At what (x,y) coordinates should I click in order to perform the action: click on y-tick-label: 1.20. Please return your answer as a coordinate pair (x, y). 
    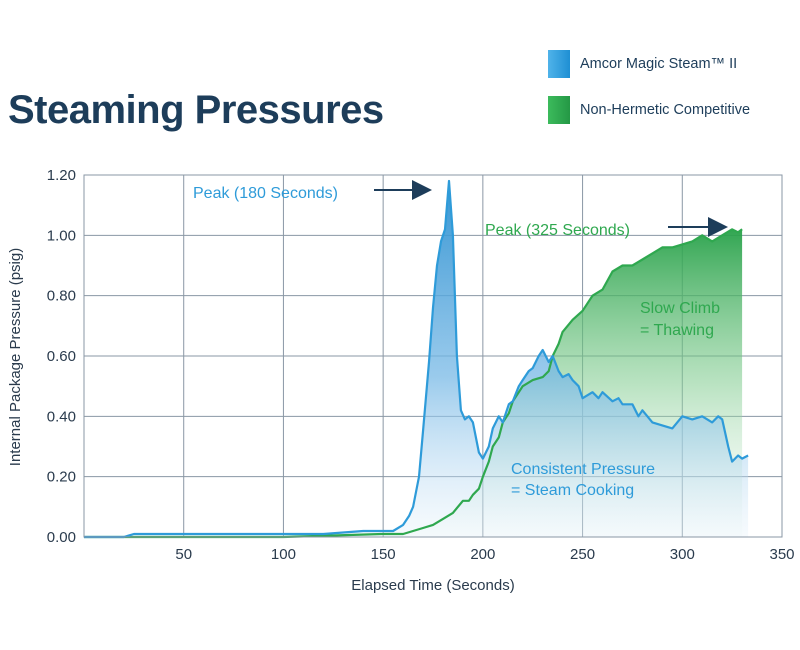
    Looking at the image, I should click on (61, 175).